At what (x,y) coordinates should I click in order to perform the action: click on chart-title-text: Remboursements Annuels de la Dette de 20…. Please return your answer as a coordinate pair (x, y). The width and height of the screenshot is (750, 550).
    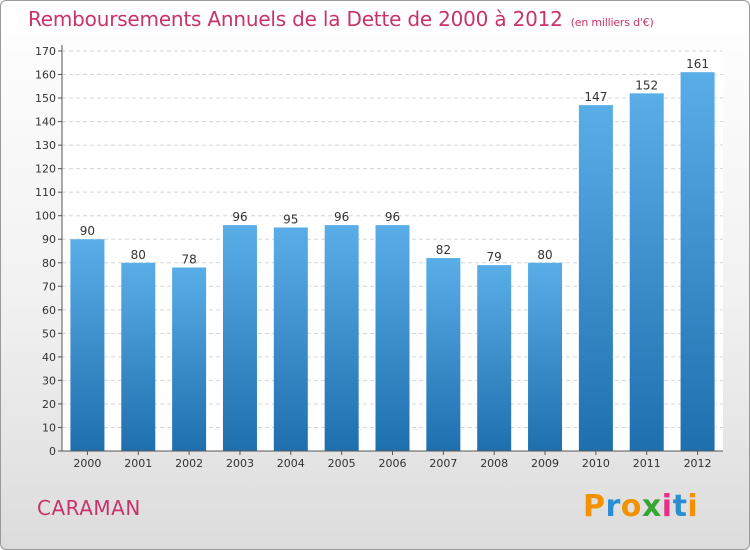
    Looking at the image, I should click on (295, 19).